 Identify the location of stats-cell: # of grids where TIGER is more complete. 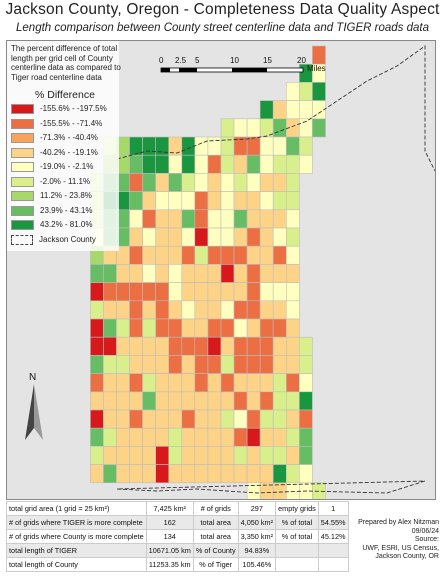
(76, 522).